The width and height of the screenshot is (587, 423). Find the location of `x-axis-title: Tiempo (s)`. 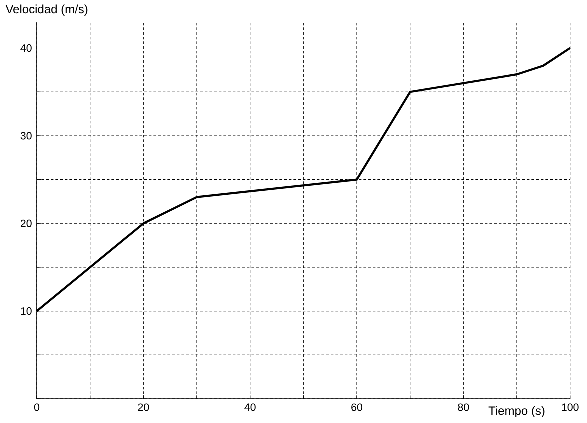

x-axis-title: Tiempo (s) is located at coordinates (516, 412).